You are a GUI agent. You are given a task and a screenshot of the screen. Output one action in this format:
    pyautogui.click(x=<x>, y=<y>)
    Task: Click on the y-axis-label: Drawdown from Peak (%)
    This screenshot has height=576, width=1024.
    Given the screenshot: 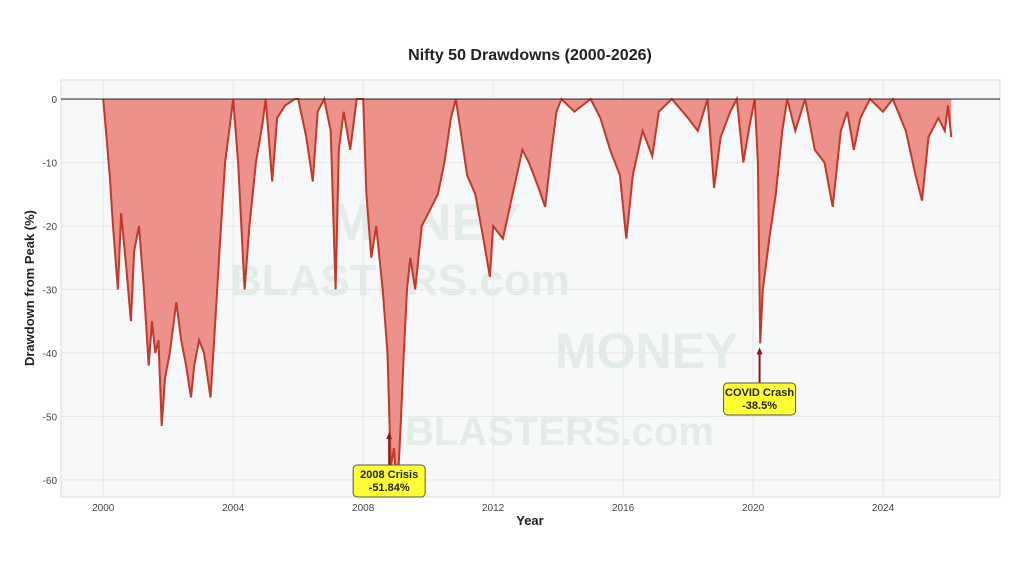 What is the action you would take?
    pyautogui.click(x=29, y=288)
    